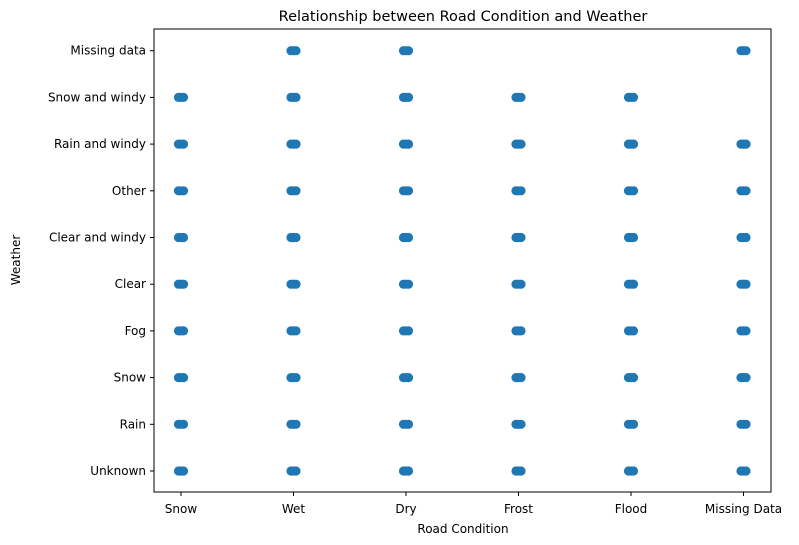 The height and width of the screenshot is (545, 799). Describe the element at coordinates (181, 509) in the screenshot. I see `x-tick-label-snow: Snow` at that location.